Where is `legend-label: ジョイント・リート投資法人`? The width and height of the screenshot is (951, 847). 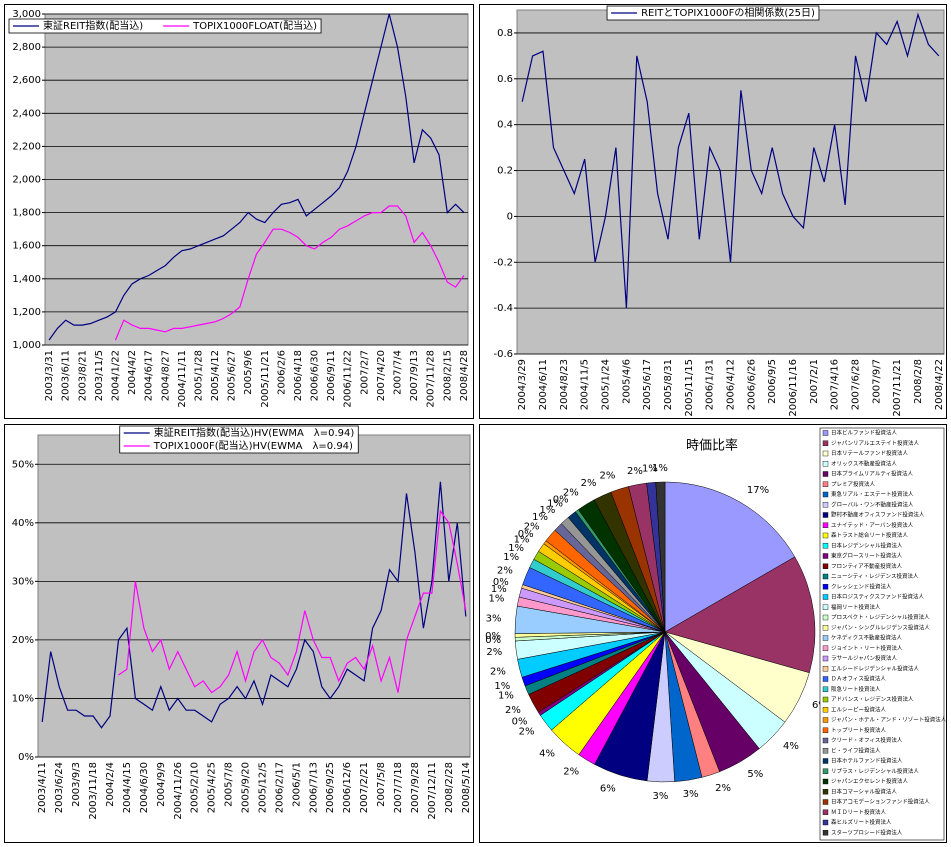 legend-label: ジョイント・リート投資法人 is located at coordinates (867, 648).